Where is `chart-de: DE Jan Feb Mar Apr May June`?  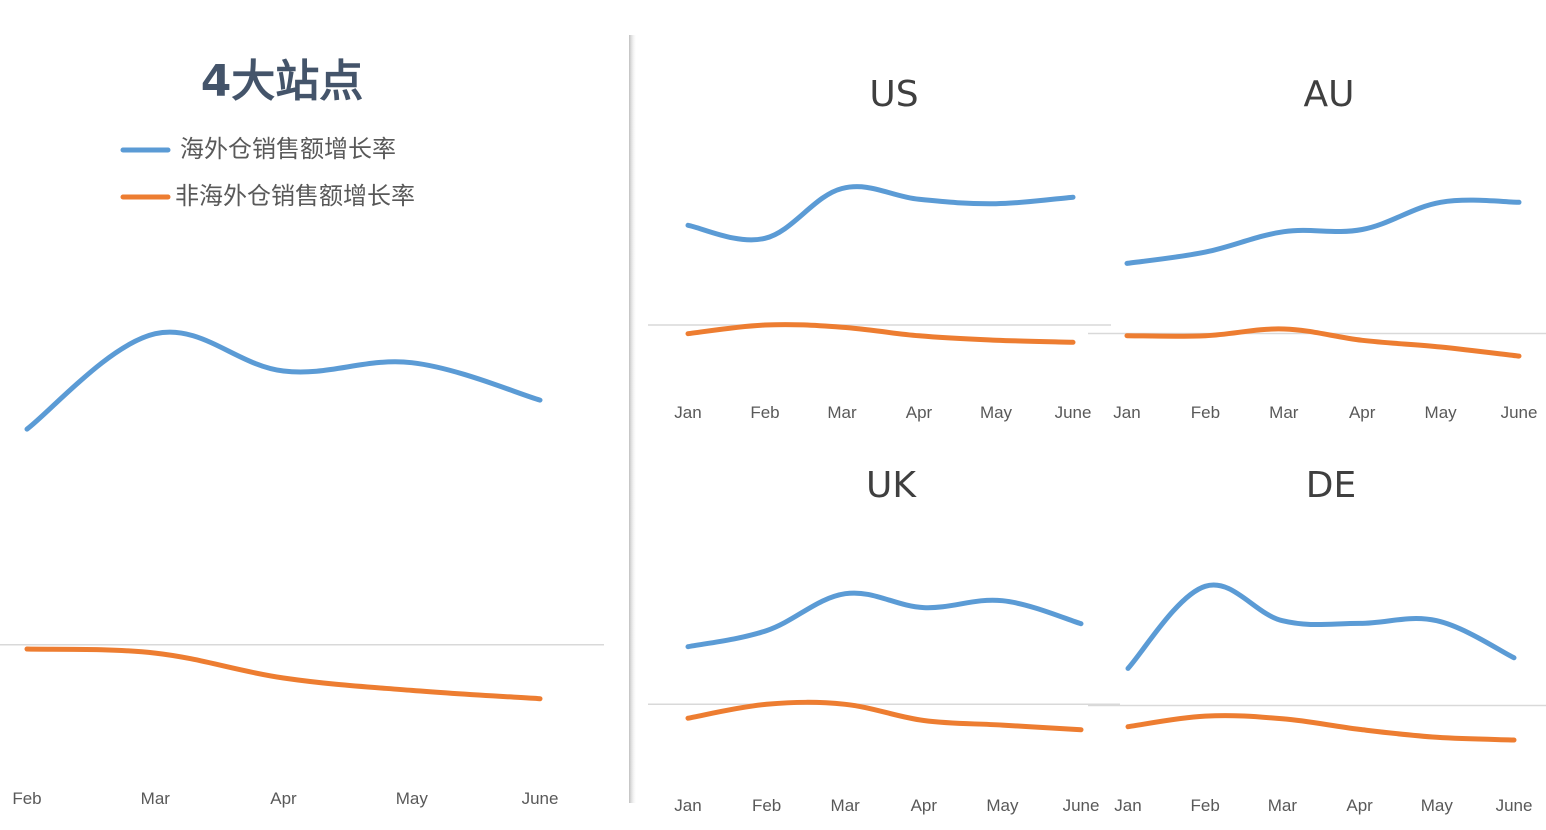
chart-de: DE Jan Feb Mar Apr May June is located at coordinates (1317, 640).